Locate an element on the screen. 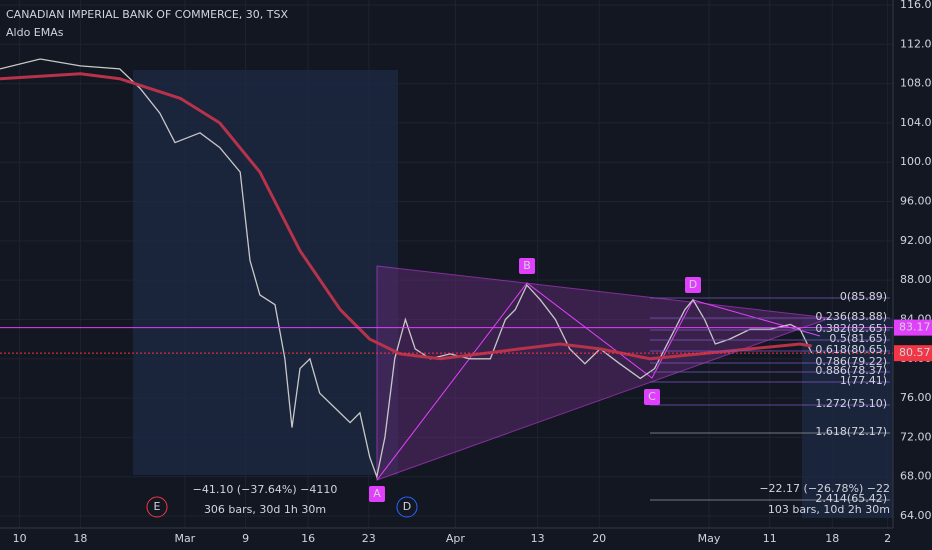 The height and width of the screenshot is (550, 932). measure-label: 306 bars, 30d 1h 30m is located at coordinates (265, 509).